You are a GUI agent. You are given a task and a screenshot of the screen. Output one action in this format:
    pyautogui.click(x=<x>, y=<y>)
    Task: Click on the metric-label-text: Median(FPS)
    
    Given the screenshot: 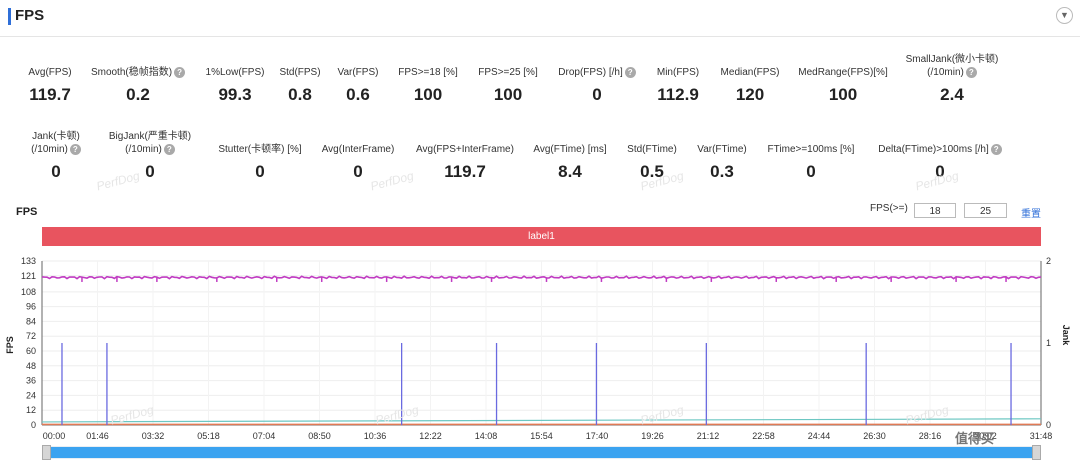 What is the action you would take?
    pyautogui.click(x=750, y=72)
    